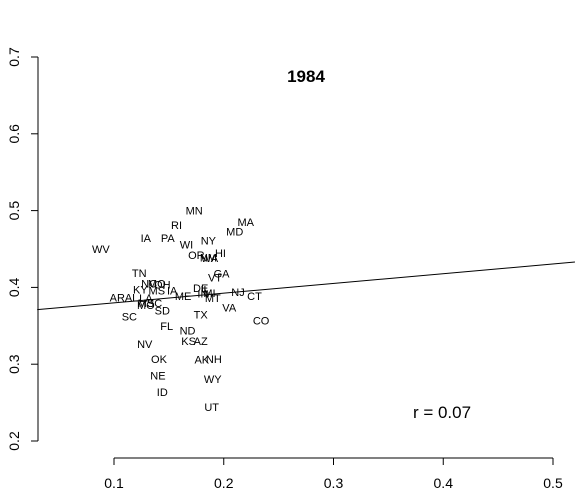 The width and height of the screenshot is (575, 497). Describe the element at coordinates (146, 299) in the screenshot. I see `point-label-la: LA` at that location.